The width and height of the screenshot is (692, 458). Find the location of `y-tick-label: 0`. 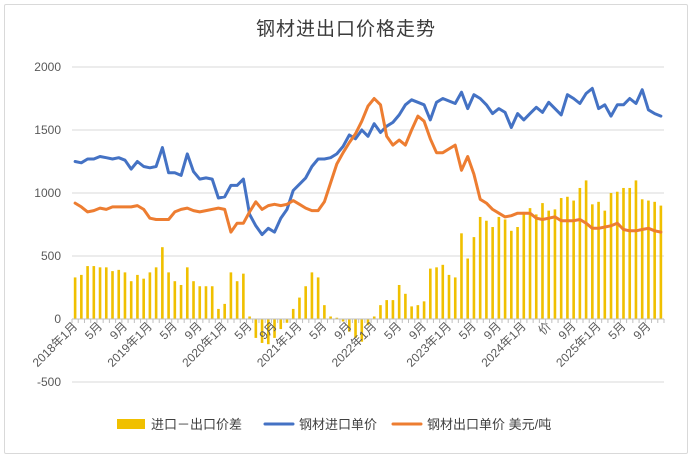

y-tick-label: 0 is located at coordinates (57, 319).